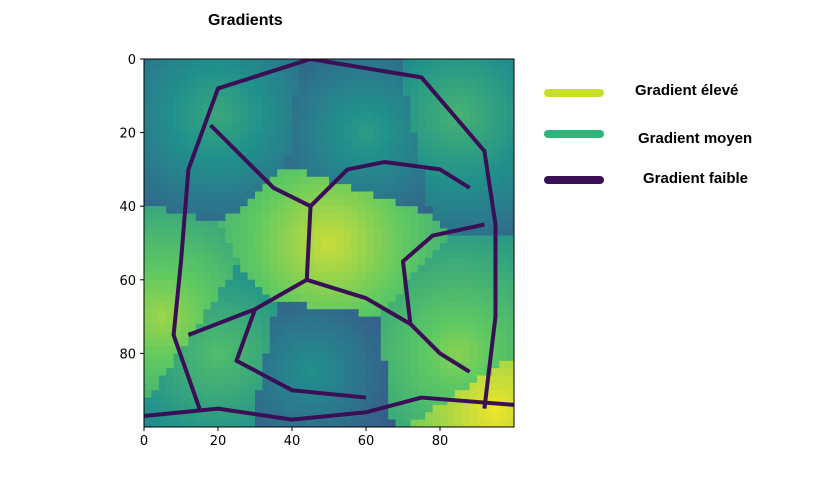  What do you see at coordinates (574, 93) in the screenshot?
I see `legend-swatch-high` at bounding box center [574, 93].